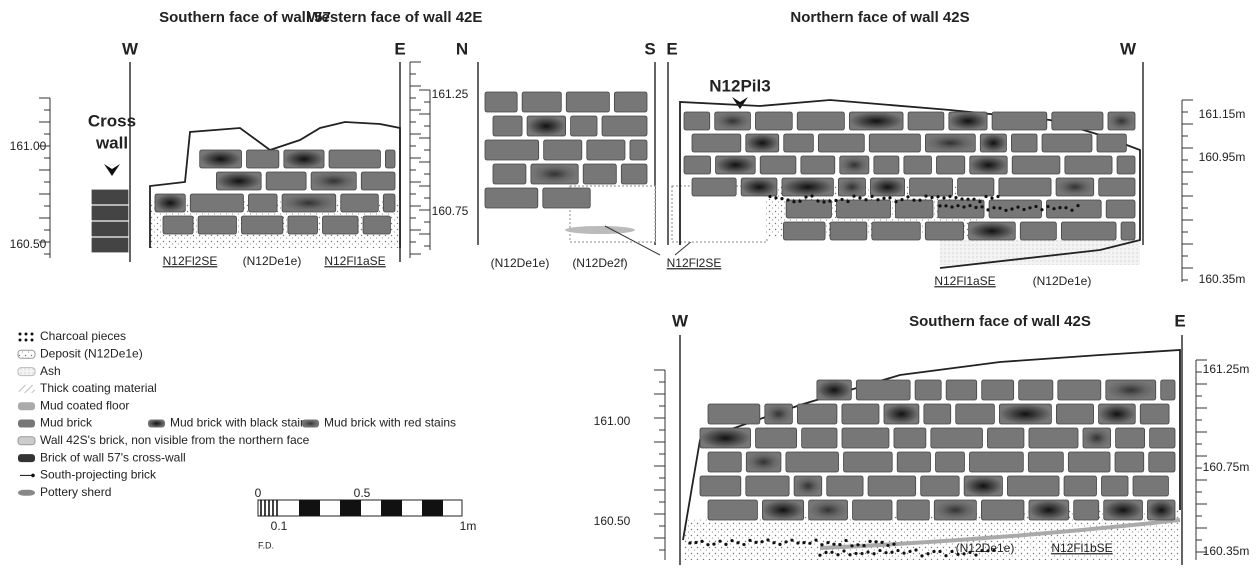 Image resolution: width=1258 pixels, height=582 pixels. Describe the element at coordinates (1226, 551) in the screenshot. I see `elevation: 160.35m` at that location.